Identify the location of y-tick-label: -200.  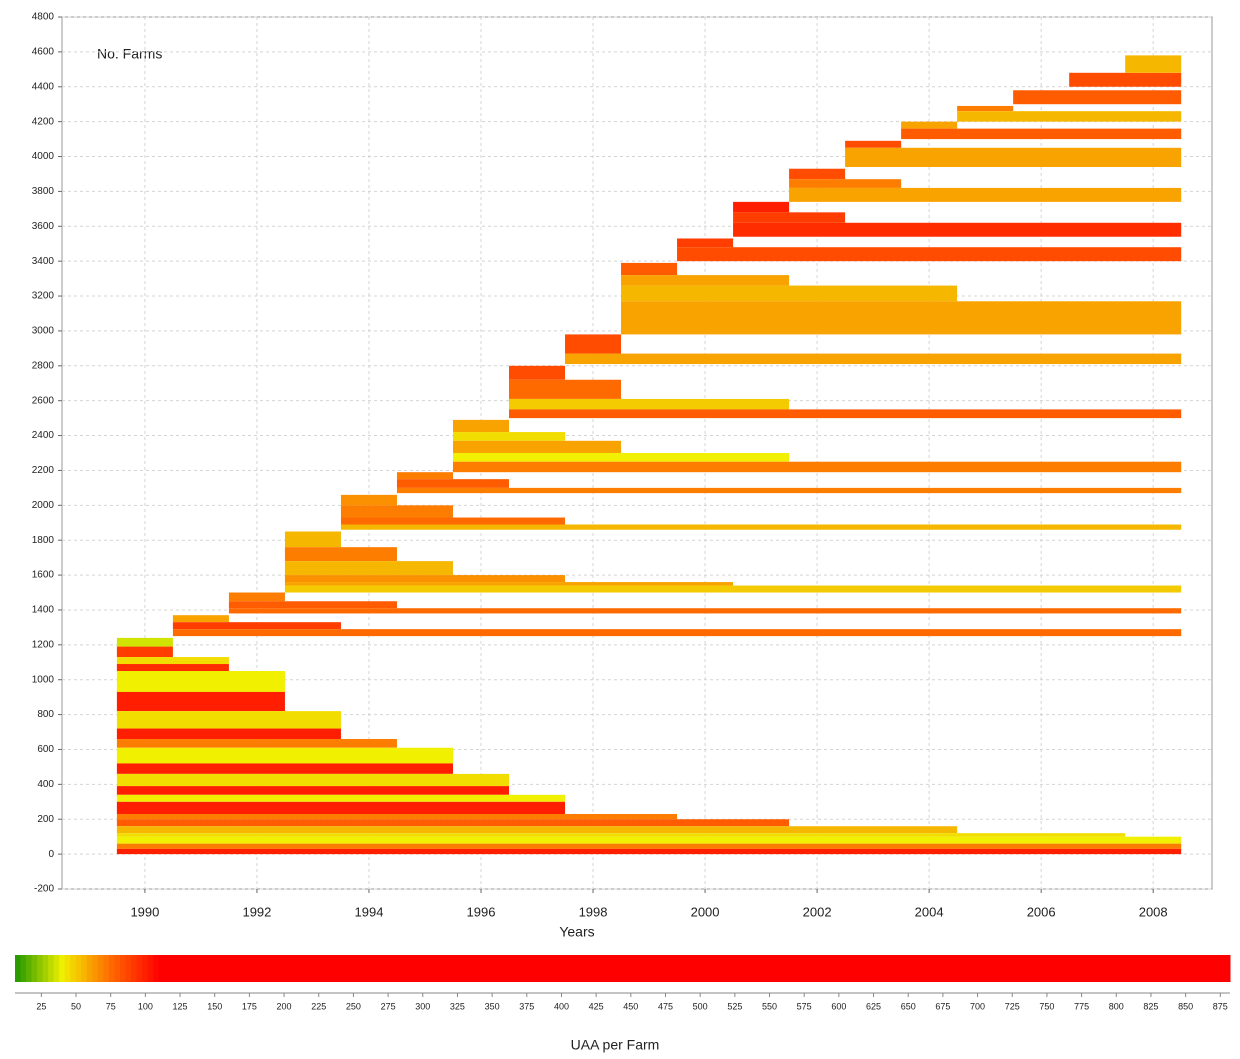
(44, 889).